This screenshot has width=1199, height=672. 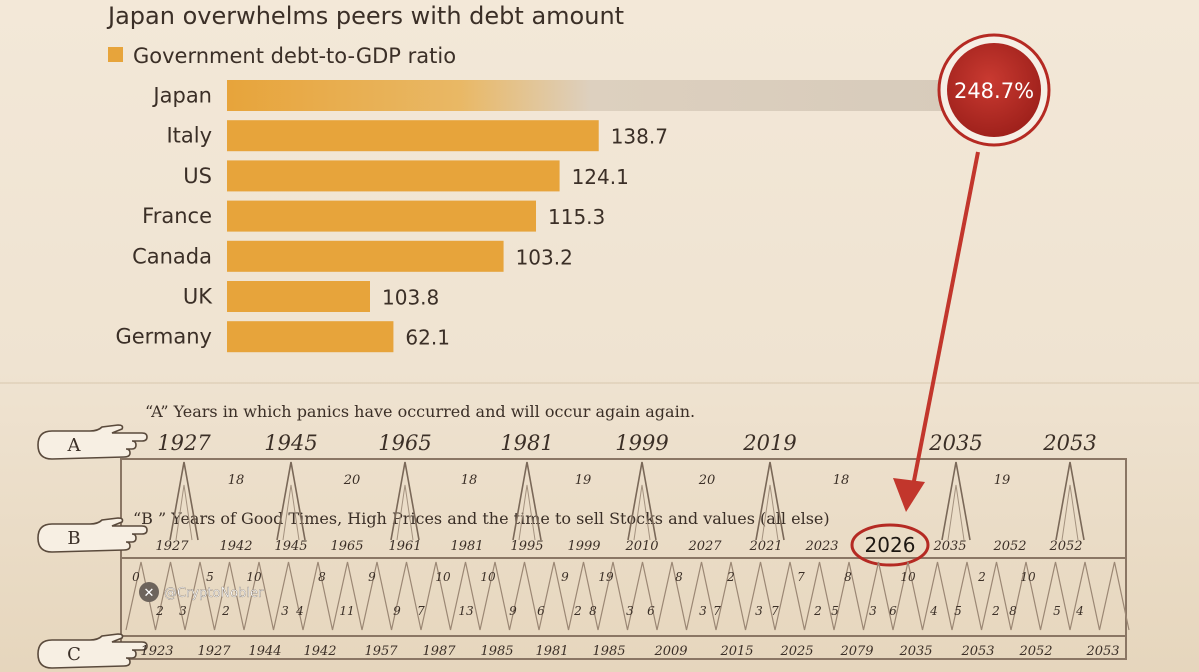 I want to click on small-number-top: 7, so click(x=801, y=577).